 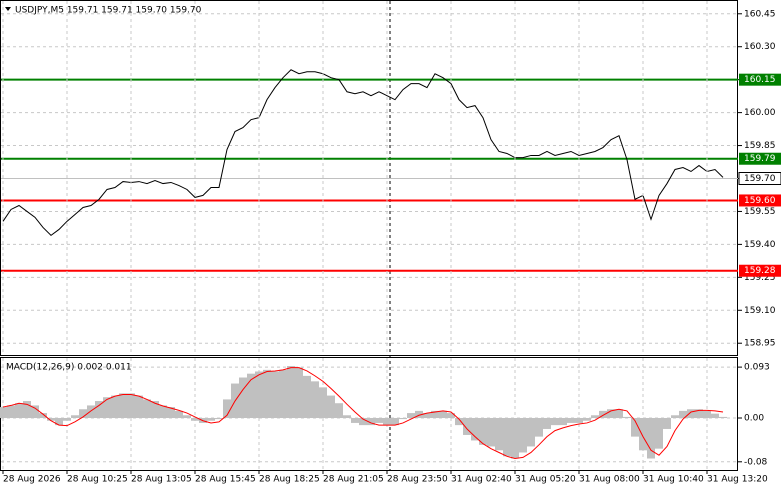 I want to click on y-tick-label: -0.08, so click(x=756, y=462).